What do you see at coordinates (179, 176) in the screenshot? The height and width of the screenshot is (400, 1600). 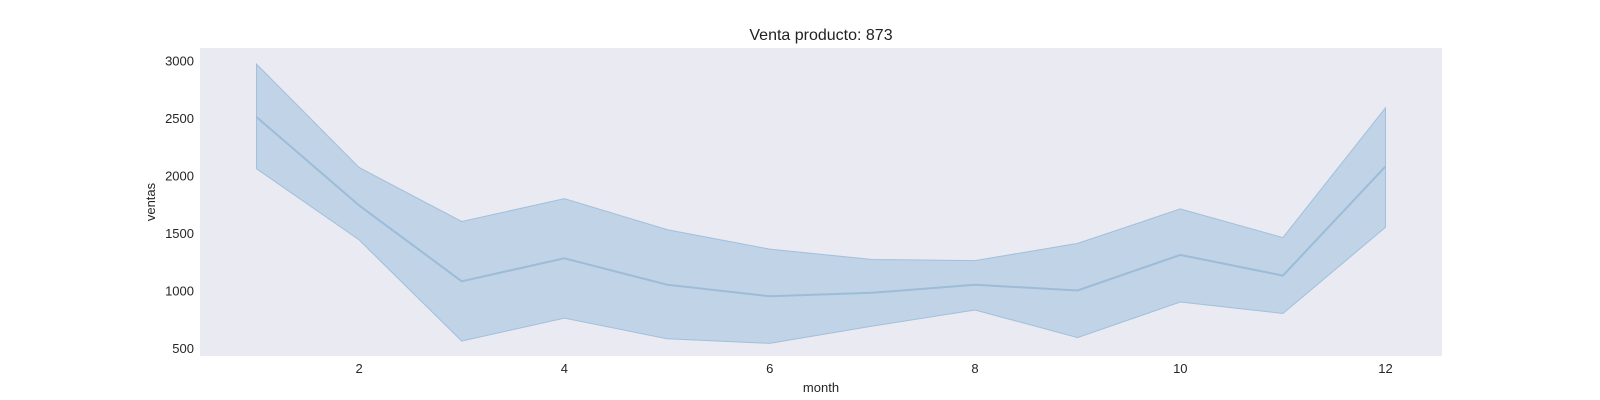 I see `y-tick-label: 2000` at bounding box center [179, 176].